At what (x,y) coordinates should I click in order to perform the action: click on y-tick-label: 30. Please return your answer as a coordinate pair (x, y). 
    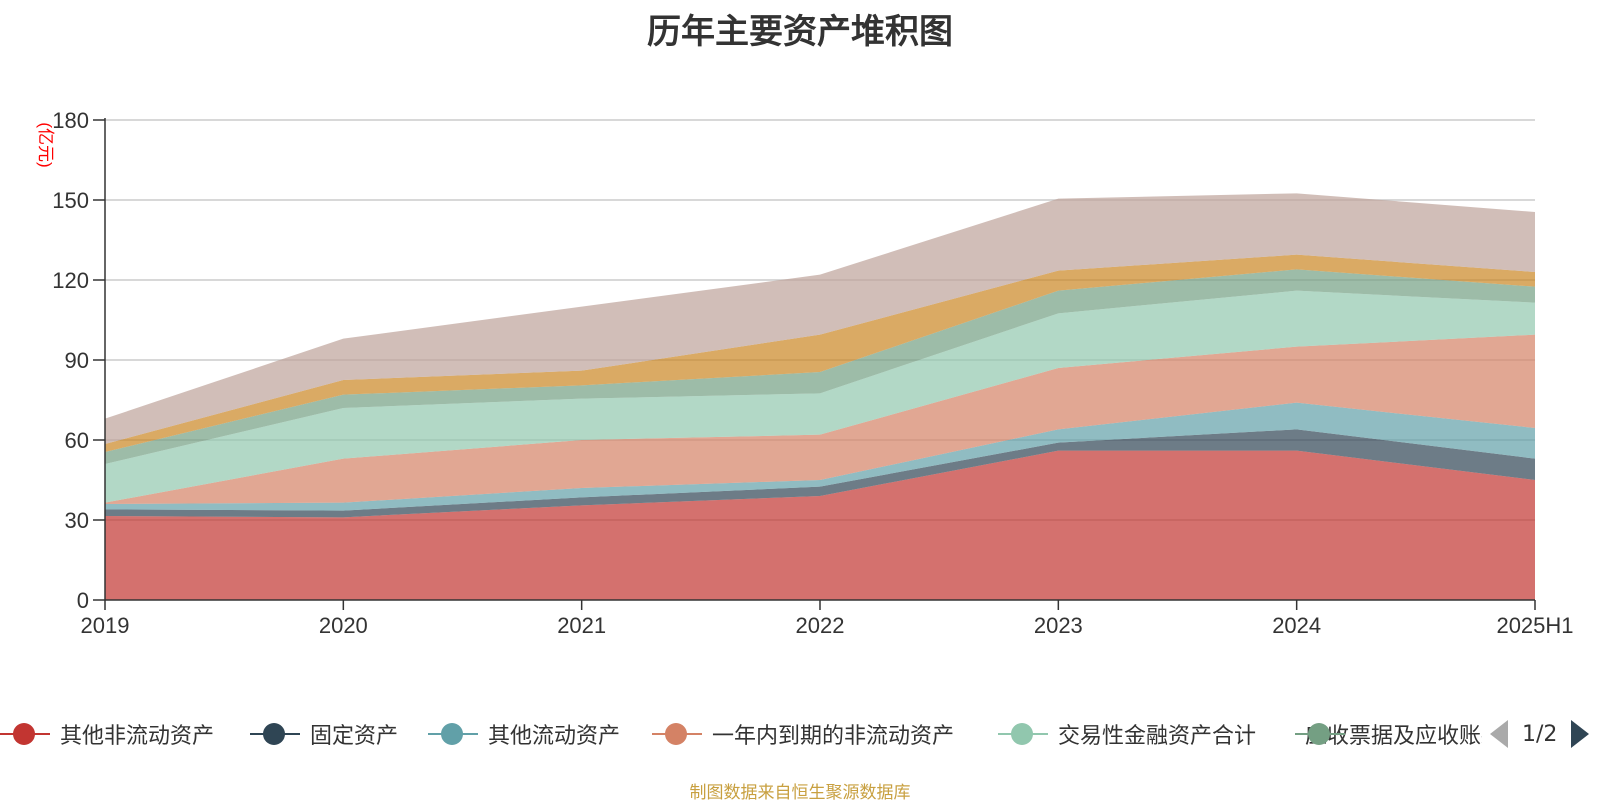
    Looking at the image, I should click on (77, 520).